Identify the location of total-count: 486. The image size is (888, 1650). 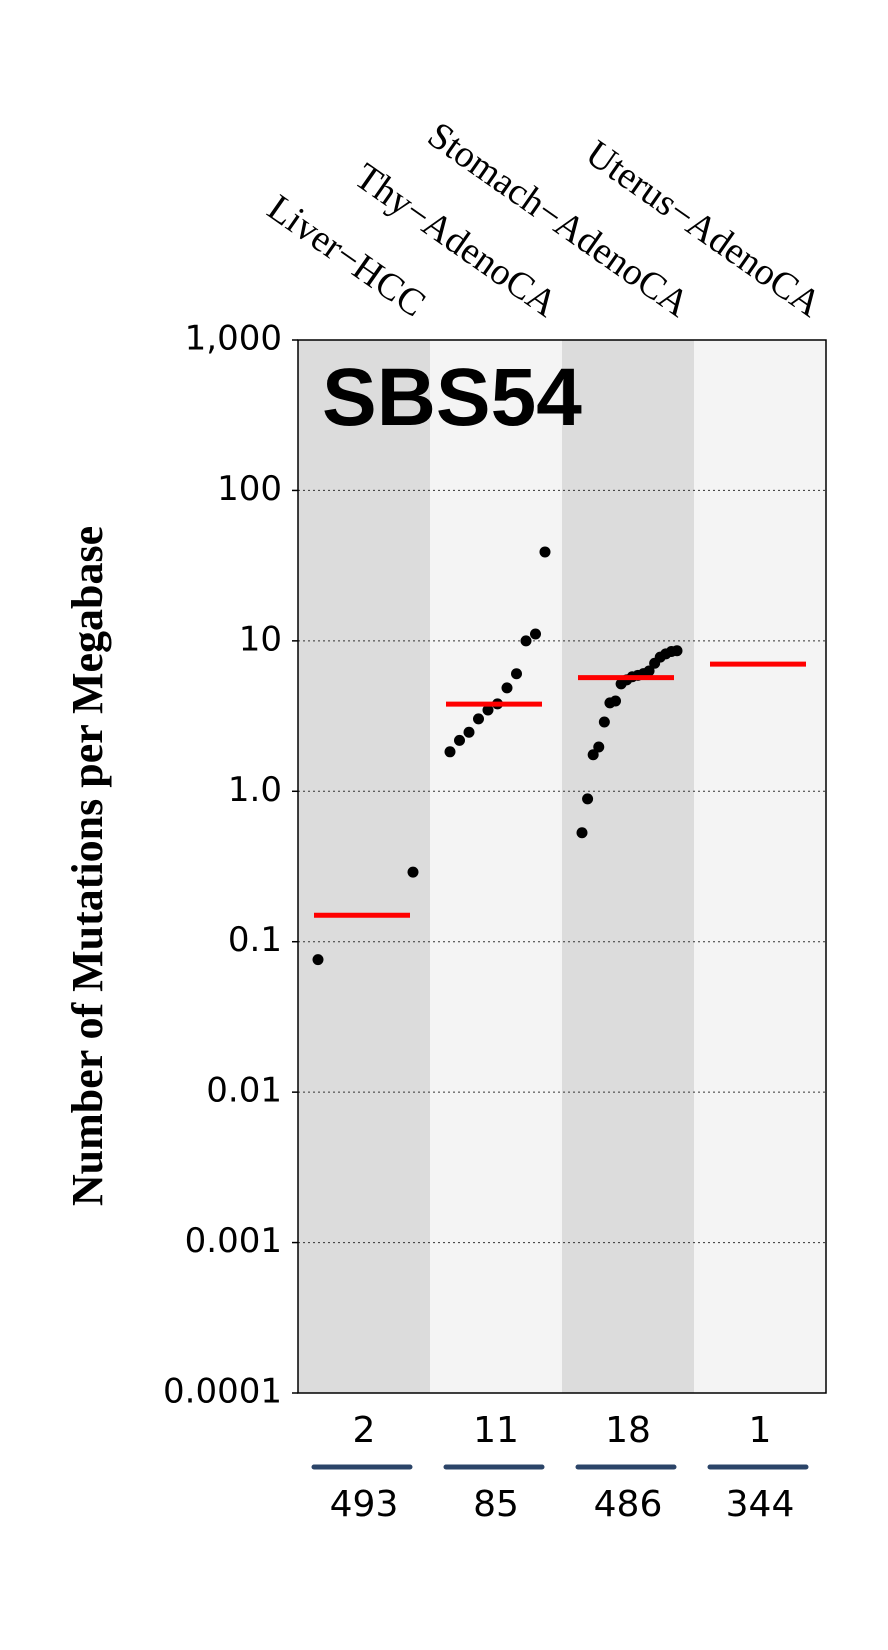
(628, 1504).